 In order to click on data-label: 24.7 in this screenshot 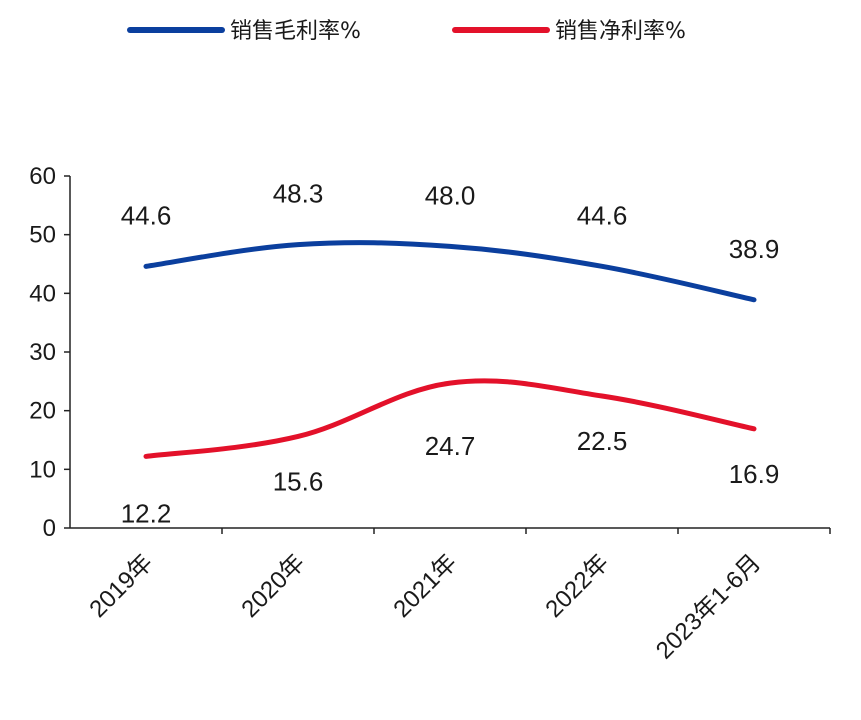, I will do `click(450, 446)`.